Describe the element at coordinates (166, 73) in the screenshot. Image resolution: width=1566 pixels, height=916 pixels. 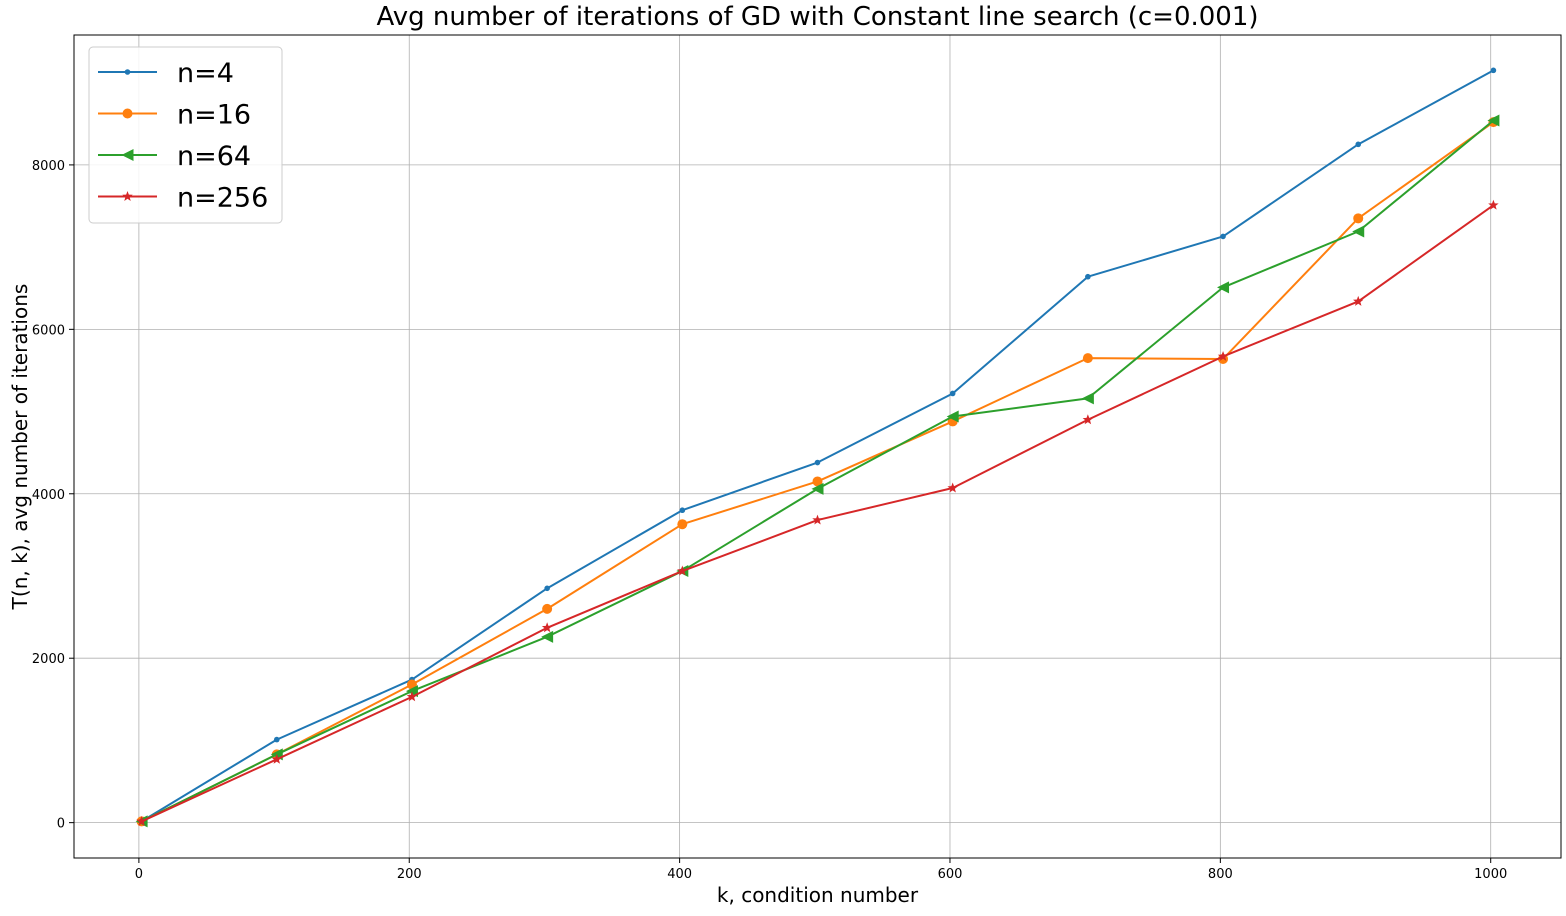
I see `legend-item: n=4` at that location.